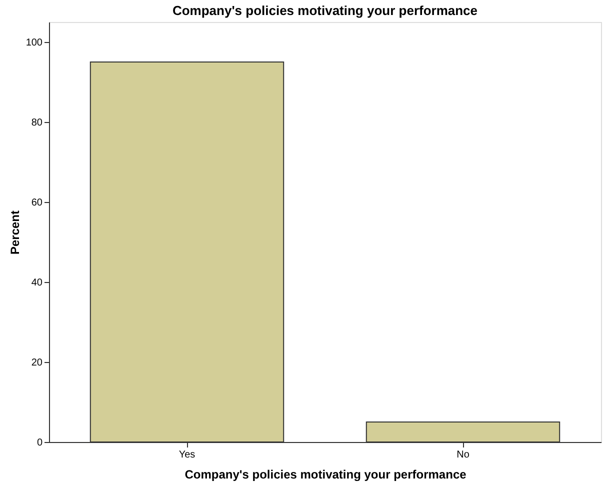 The image size is (603, 488). What do you see at coordinates (463, 455) in the screenshot?
I see `x-tick-label: No` at bounding box center [463, 455].